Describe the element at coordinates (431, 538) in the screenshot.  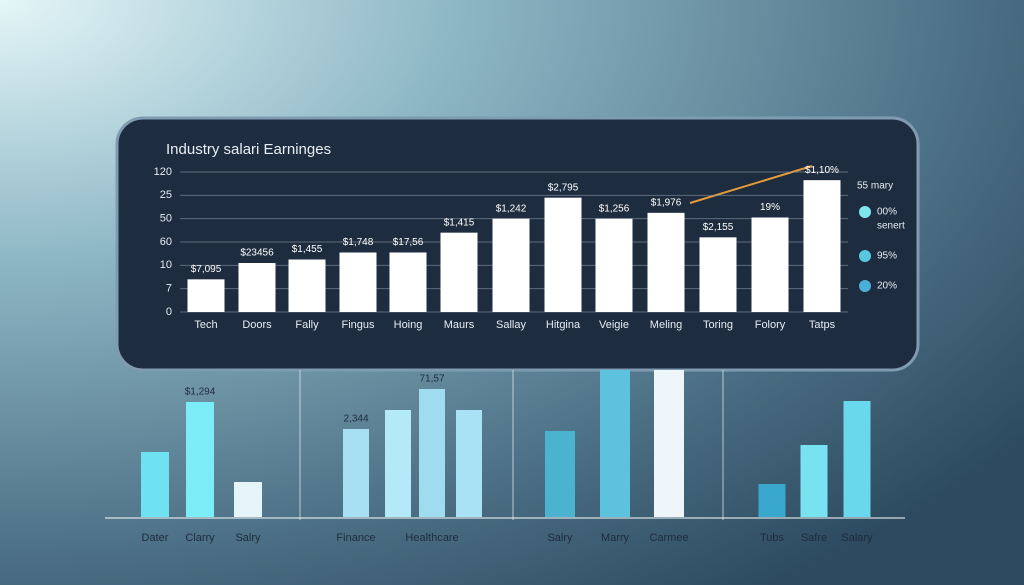
I see `x-tick-label: Healthcare` at that location.